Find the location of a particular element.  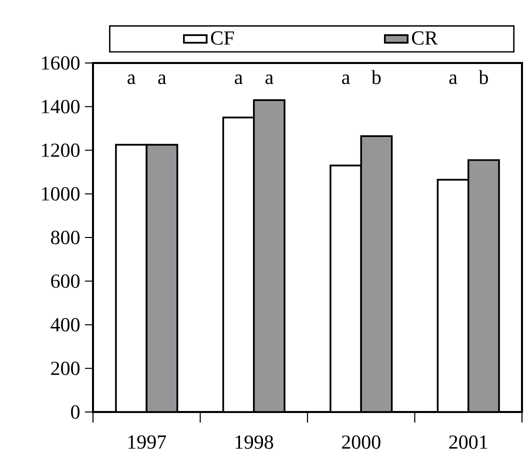

x-tick-label: 2001 is located at coordinates (468, 442).